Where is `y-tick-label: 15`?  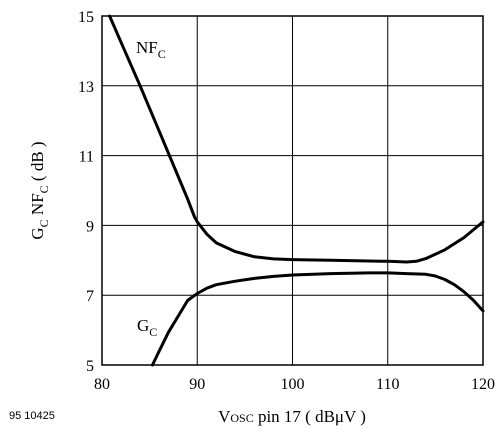
y-tick-label: 15 is located at coordinates (86, 17).